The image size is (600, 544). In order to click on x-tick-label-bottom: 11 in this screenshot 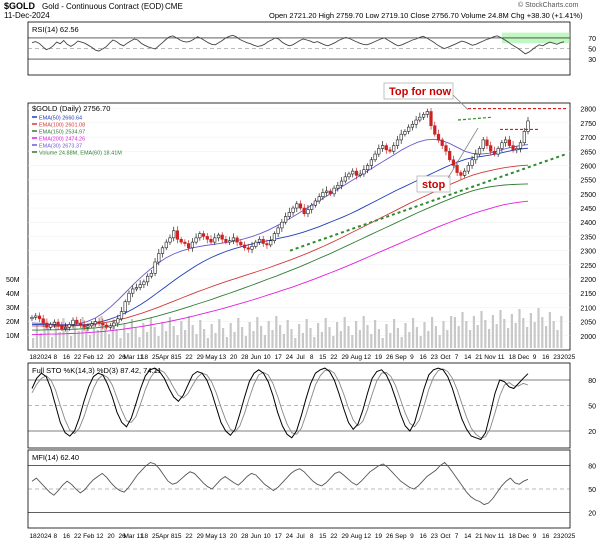, I will do `click(501, 536)`.